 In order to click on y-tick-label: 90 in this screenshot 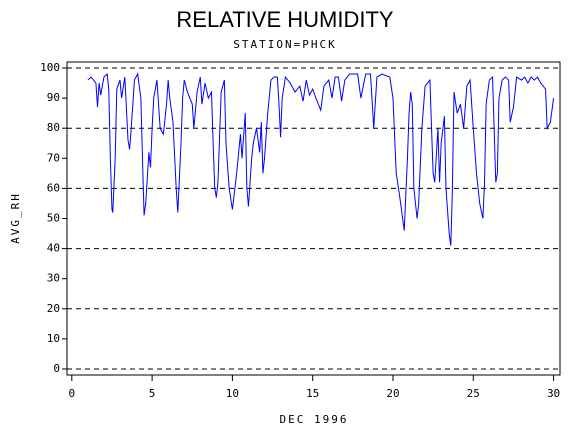, I will do `click(53, 97)`.